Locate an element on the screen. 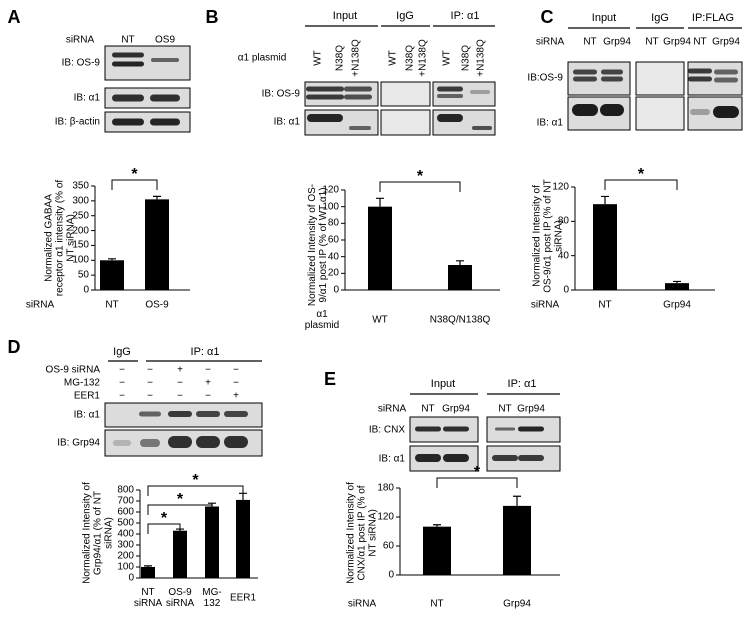 The image size is (745, 622). y-tick-label: 700 is located at coordinates (125, 501).